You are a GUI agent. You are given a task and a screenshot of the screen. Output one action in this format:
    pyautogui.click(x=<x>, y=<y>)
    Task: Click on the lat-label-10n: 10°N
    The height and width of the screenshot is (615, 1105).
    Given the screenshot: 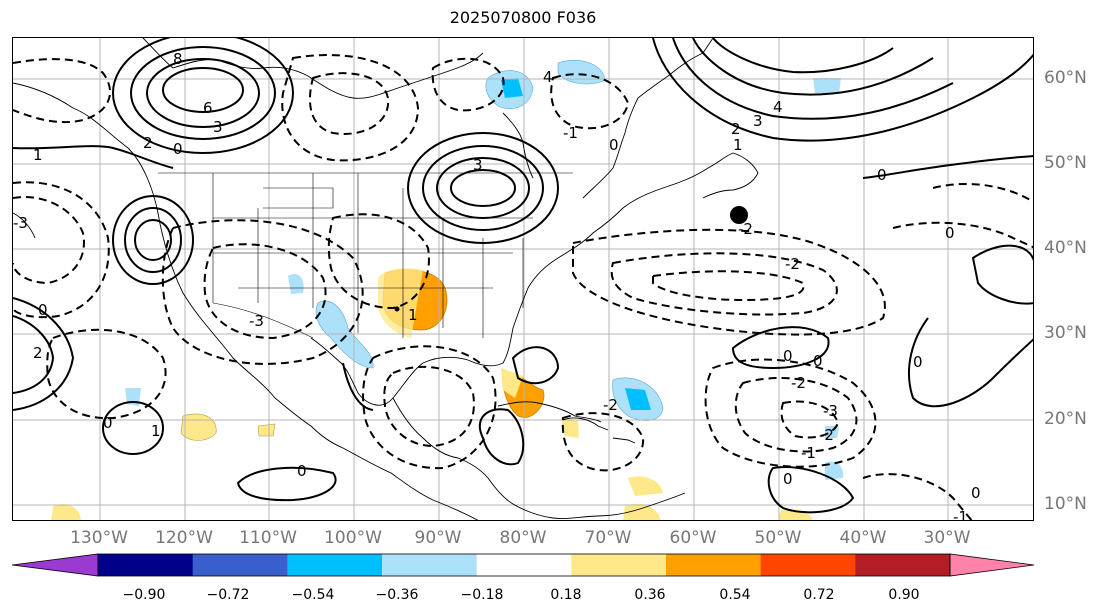 What is the action you would take?
    pyautogui.click(x=1065, y=504)
    